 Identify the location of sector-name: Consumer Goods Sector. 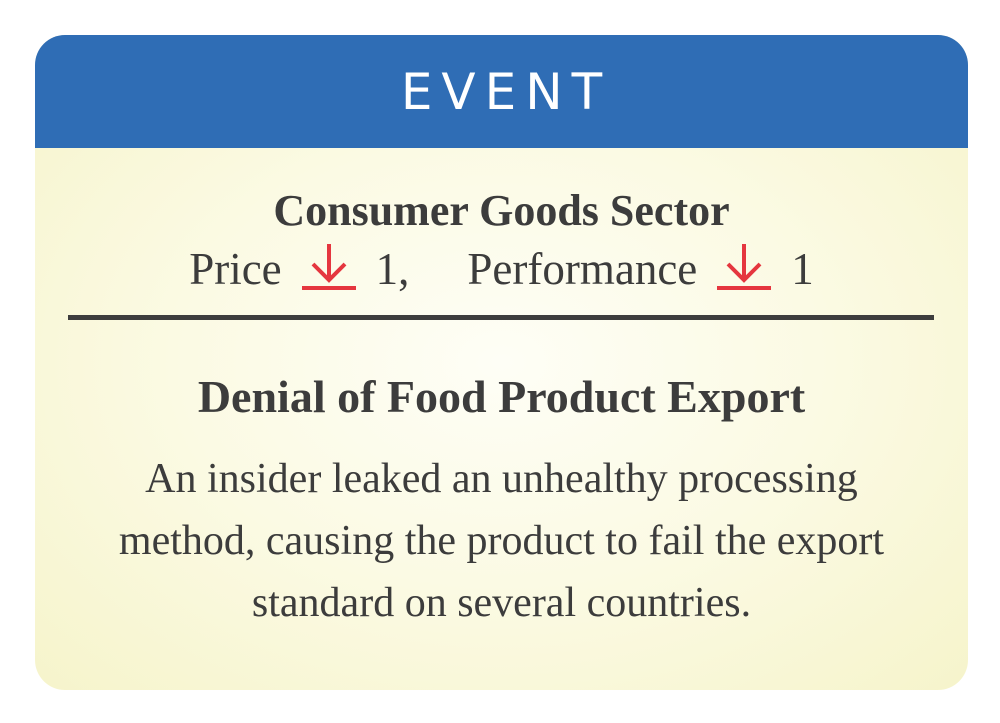
(501, 210).